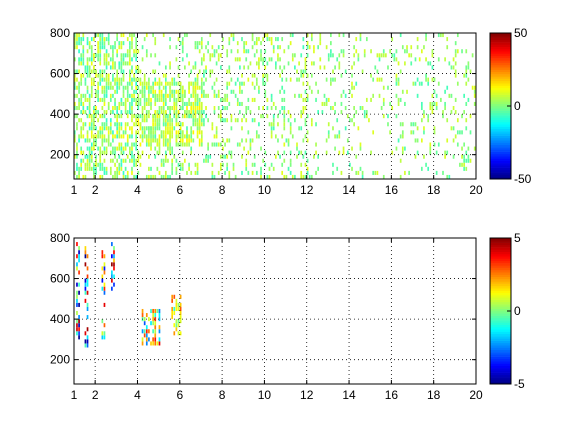  Describe the element at coordinates (95, 395) in the screenshot. I see `x-tick-label: 2` at that location.